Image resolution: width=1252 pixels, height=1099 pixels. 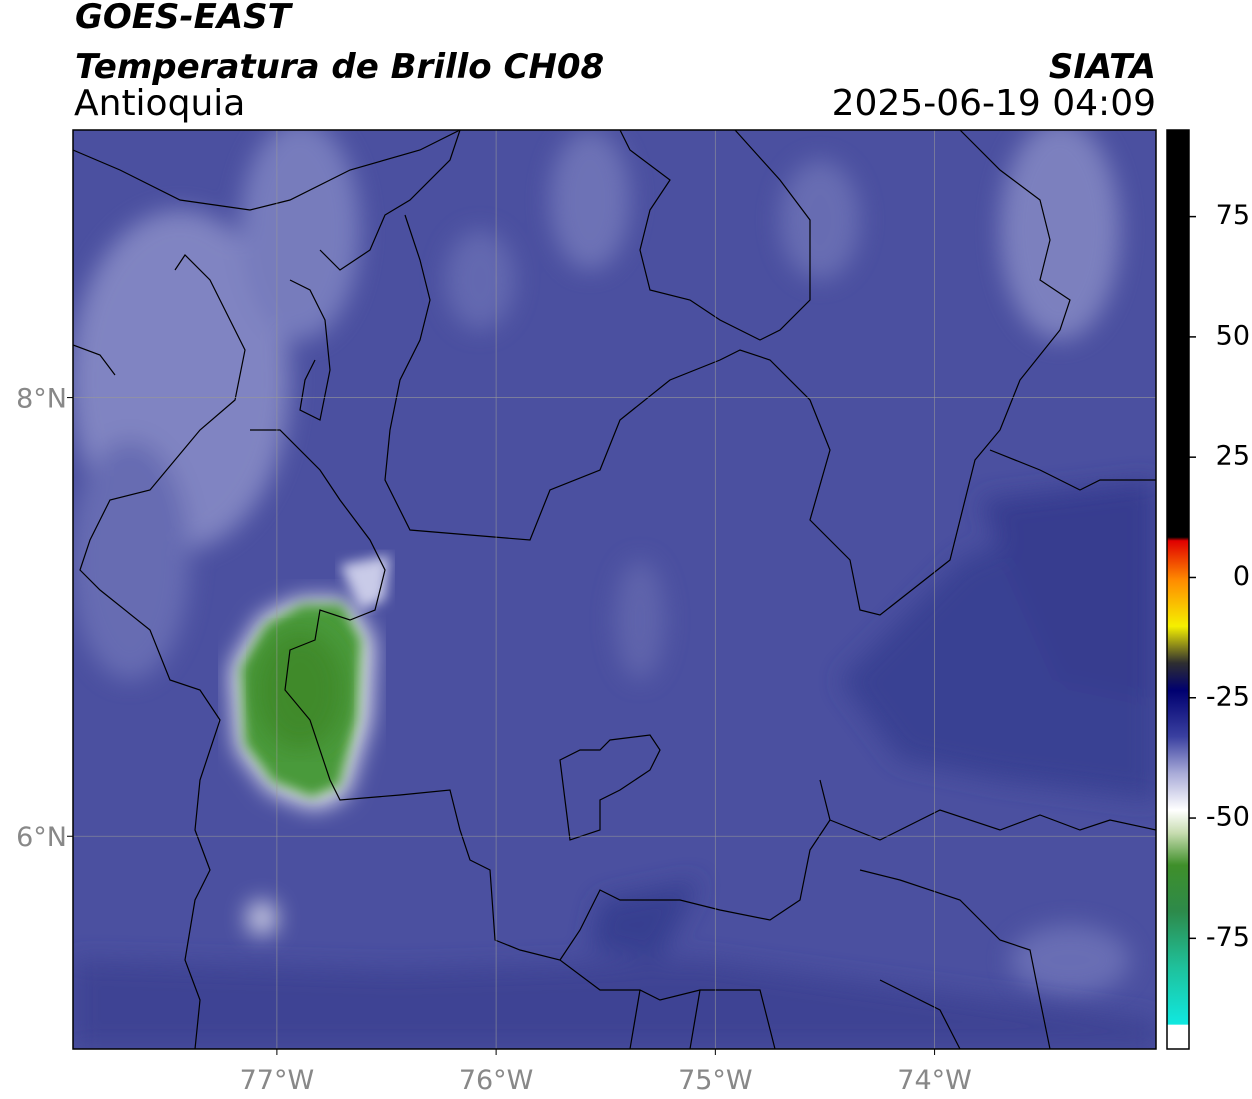 What do you see at coordinates (339, 67) in the screenshot?
I see `subtitle: Temperatura de Brillo CH08` at bounding box center [339, 67].